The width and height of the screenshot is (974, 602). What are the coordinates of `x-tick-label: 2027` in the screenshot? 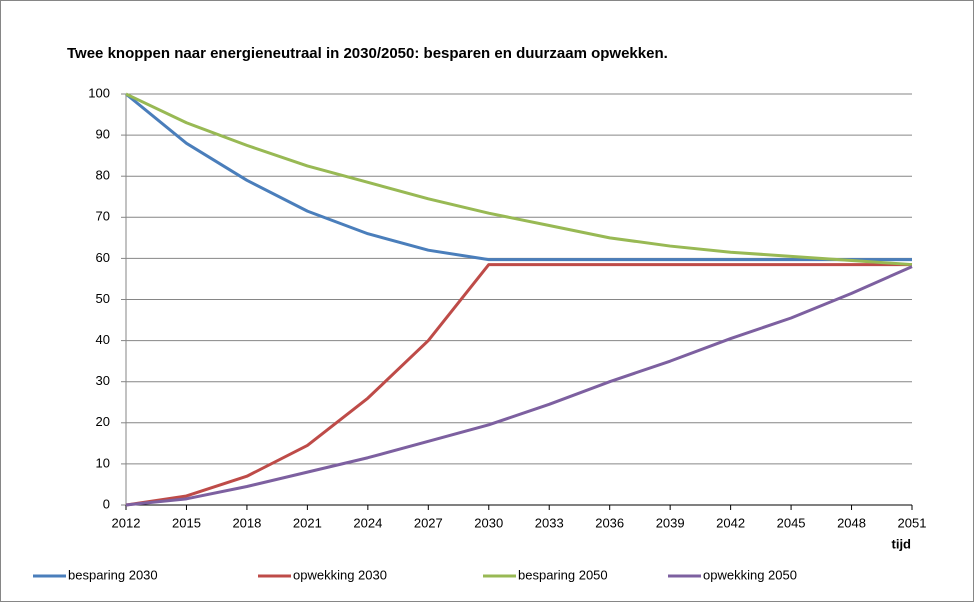 It's located at (428, 522).